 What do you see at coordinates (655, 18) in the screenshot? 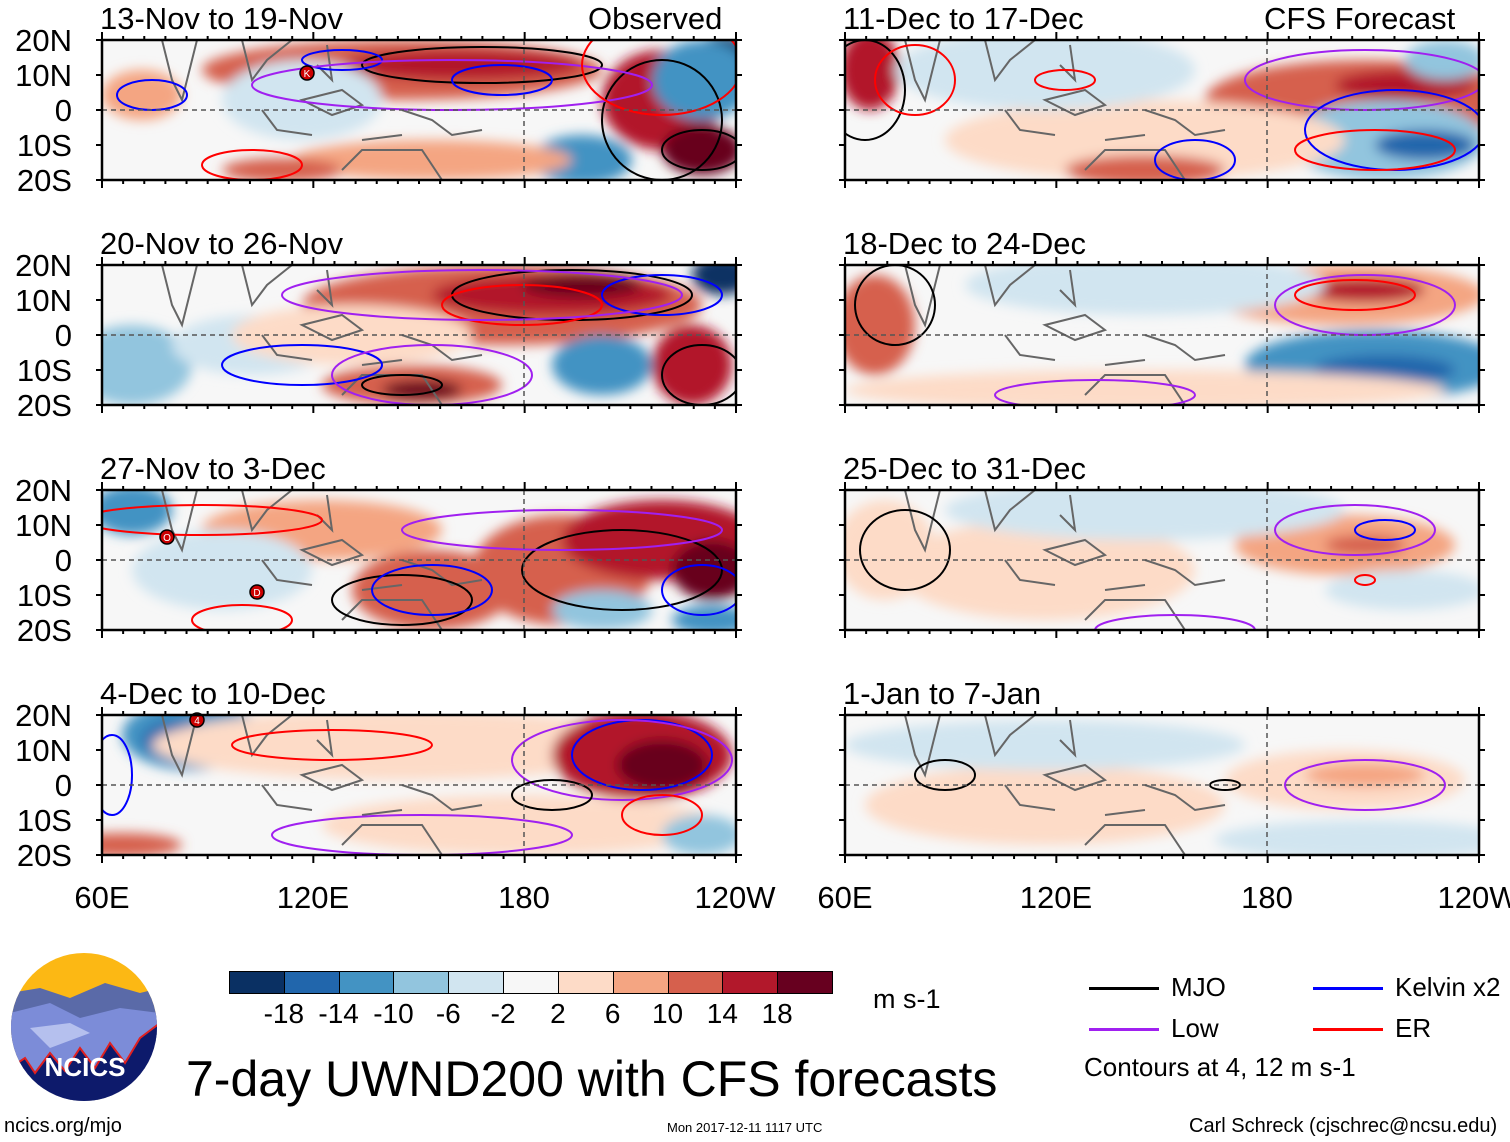
I see `observed-label: Observed` at bounding box center [655, 18].